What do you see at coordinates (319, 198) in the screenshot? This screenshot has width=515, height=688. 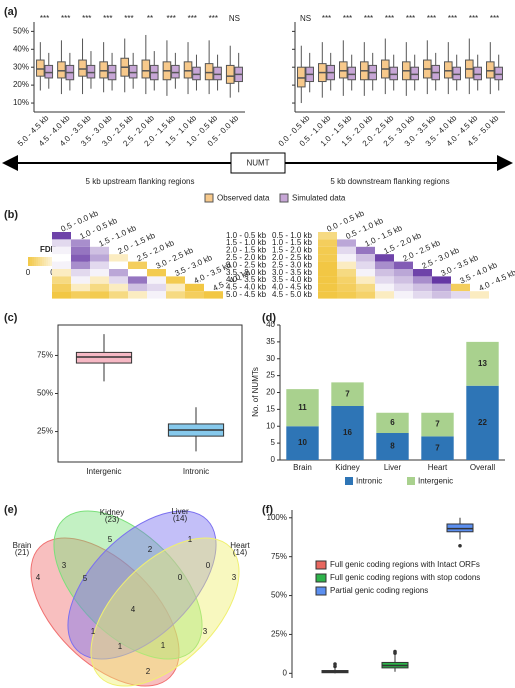 I see `legend-label: Simulated data` at bounding box center [319, 198].